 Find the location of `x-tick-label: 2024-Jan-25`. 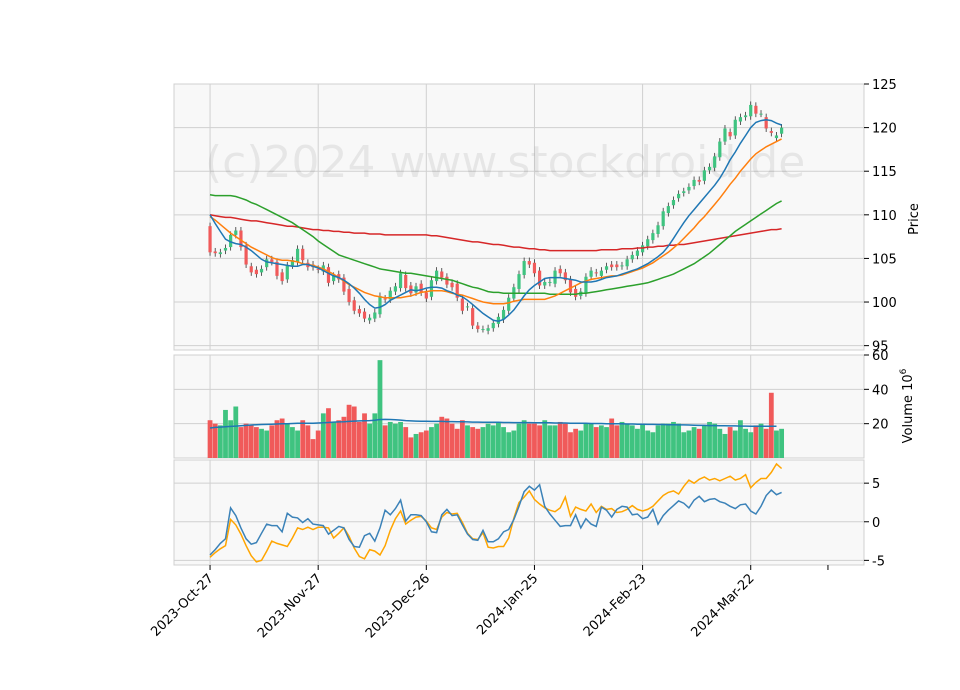

x-tick-label: 2024-Jan-25 is located at coordinates (507, 604).